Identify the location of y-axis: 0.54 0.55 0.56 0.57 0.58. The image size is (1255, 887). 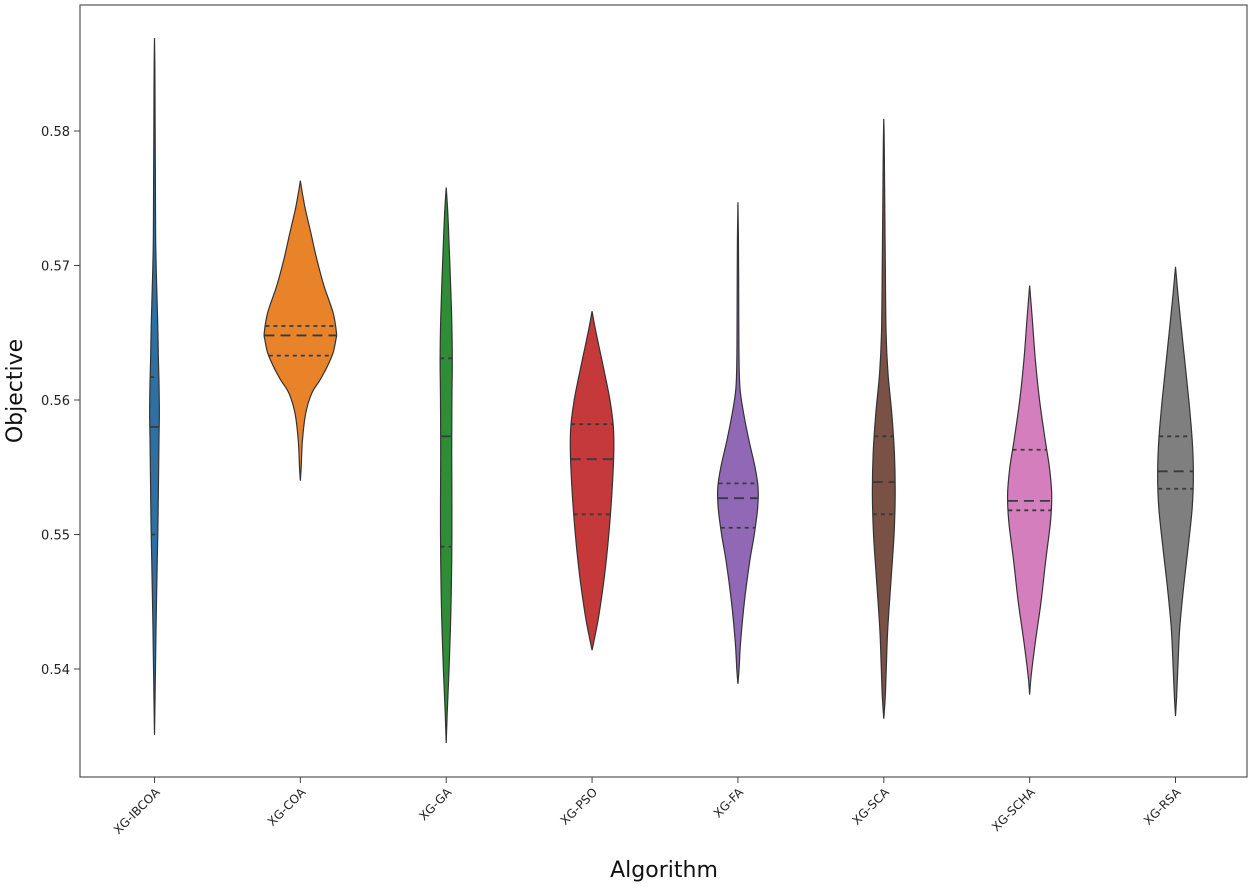
(60, 401).